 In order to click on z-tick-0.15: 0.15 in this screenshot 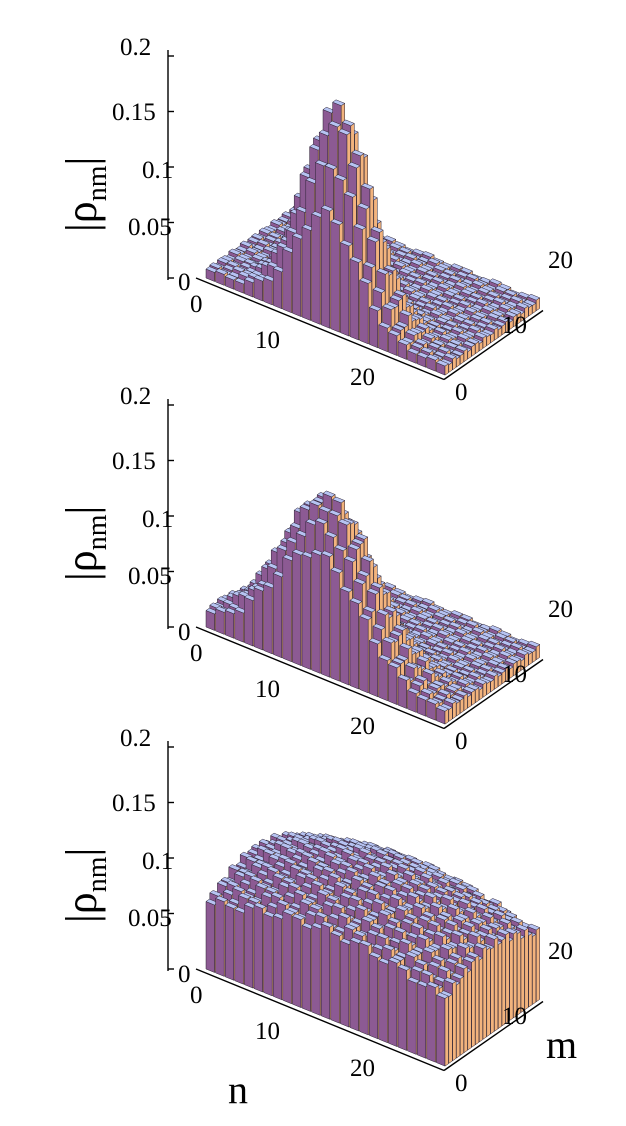, I will do `click(134, 112)`.